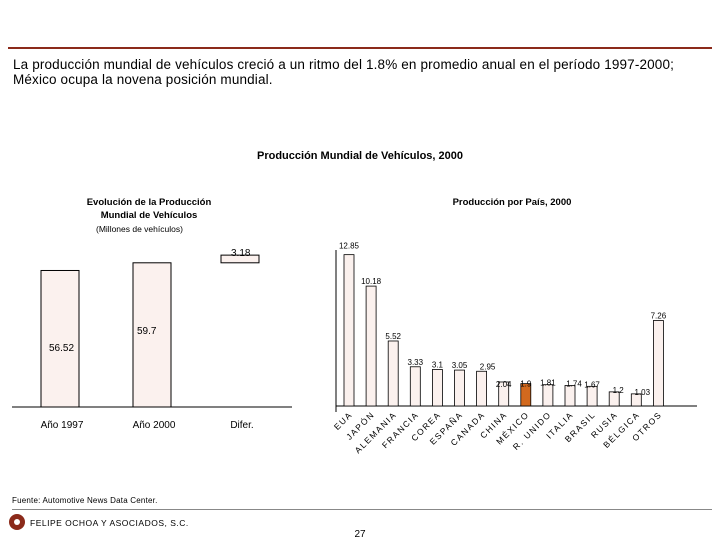  I want to click on main-chart-title: Producción Mundial de Vehículos, 2000, so click(360, 156).